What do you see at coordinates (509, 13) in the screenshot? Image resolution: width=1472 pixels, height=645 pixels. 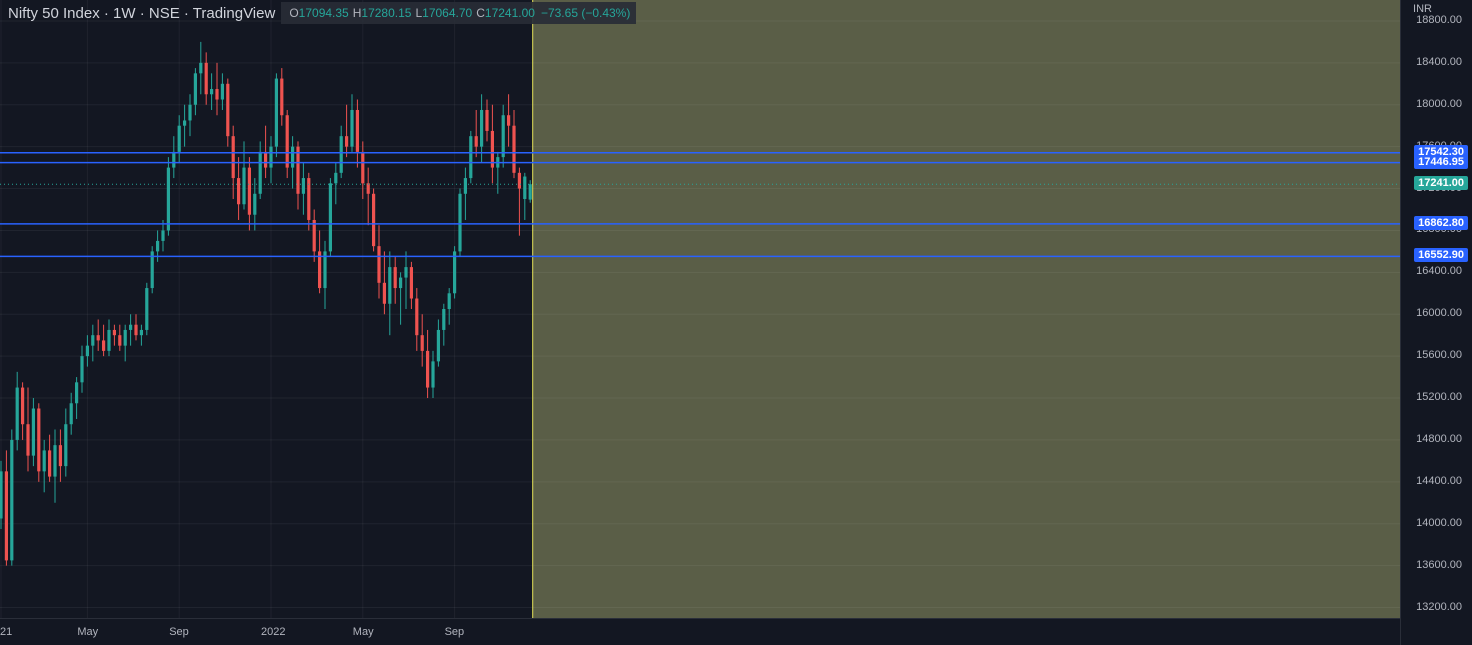 I see `close-value: 17241.00` at bounding box center [509, 13].